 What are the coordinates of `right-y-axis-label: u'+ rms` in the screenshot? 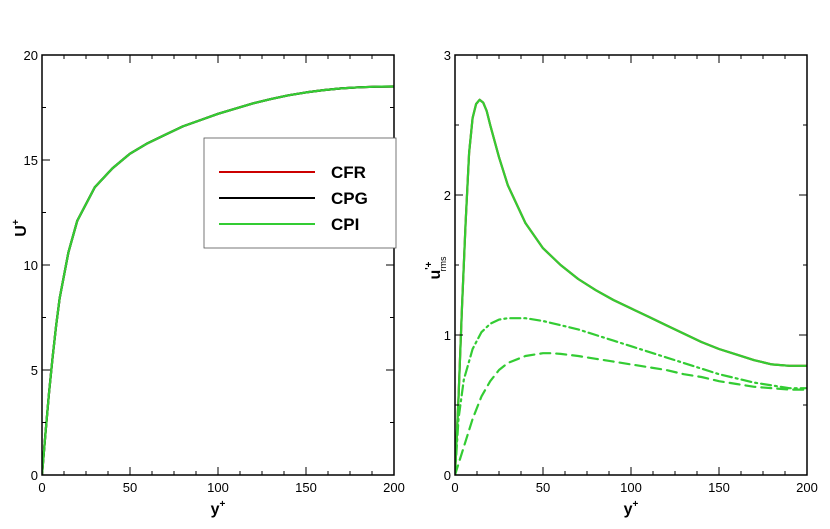 It's located at (436, 267).